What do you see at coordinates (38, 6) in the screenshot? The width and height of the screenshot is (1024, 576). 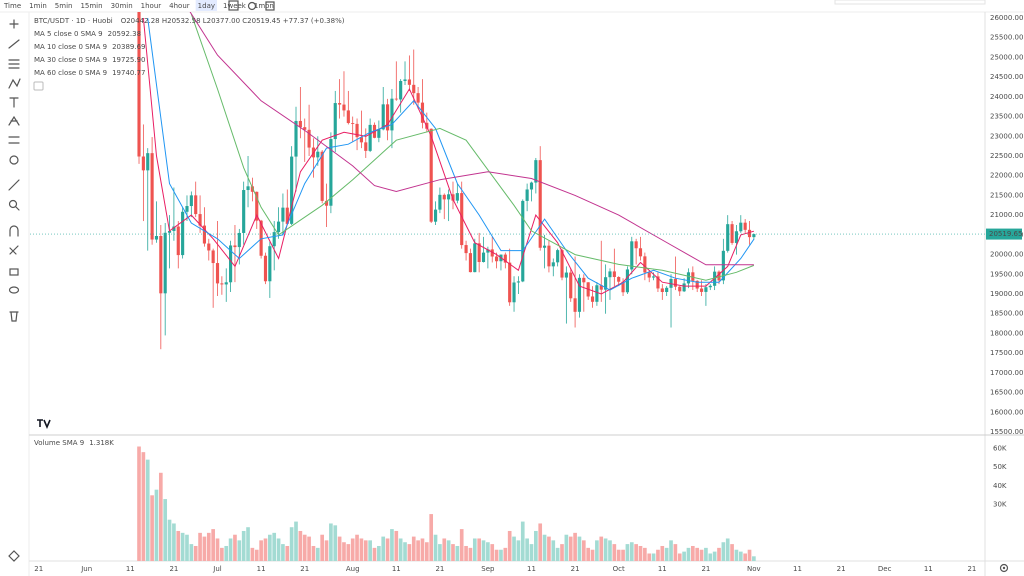 I see `interval-button: 1min` at bounding box center [38, 6].